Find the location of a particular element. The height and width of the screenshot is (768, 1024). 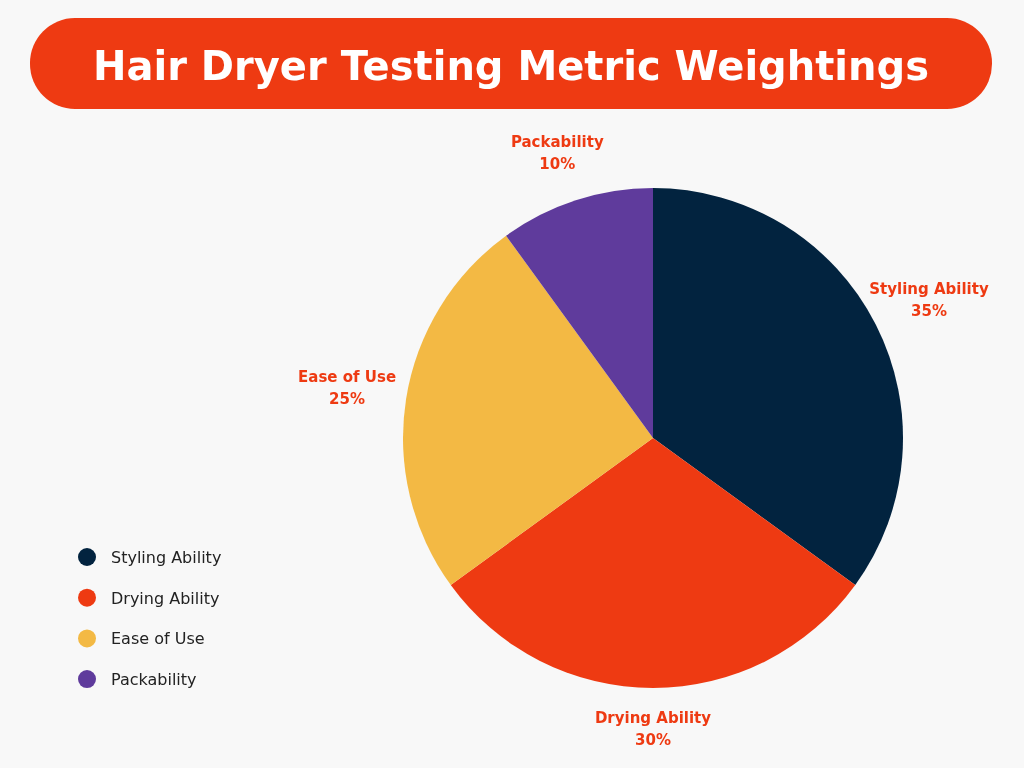

slice-label: Drying Ability is located at coordinates (653, 718).